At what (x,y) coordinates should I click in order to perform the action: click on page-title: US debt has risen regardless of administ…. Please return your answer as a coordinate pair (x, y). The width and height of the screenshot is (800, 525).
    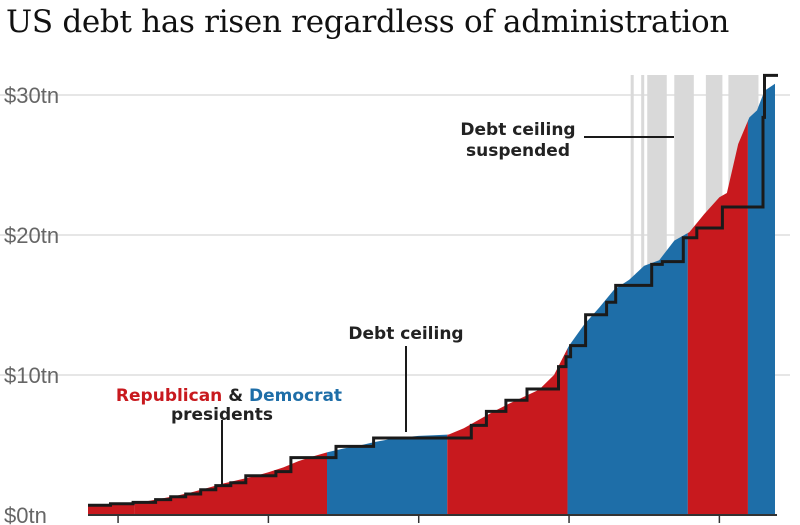
    Looking at the image, I should click on (368, 22).